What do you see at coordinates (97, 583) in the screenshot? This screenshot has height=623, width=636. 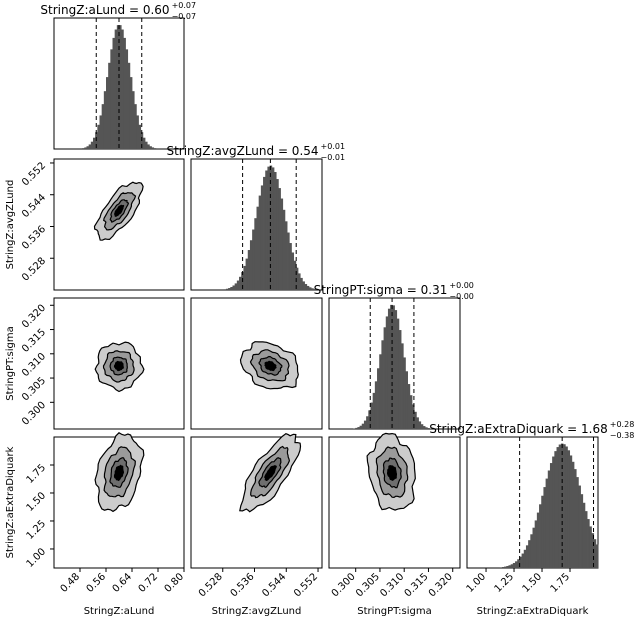 I see `x-tick-label: 0.56` at bounding box center [97, 583].